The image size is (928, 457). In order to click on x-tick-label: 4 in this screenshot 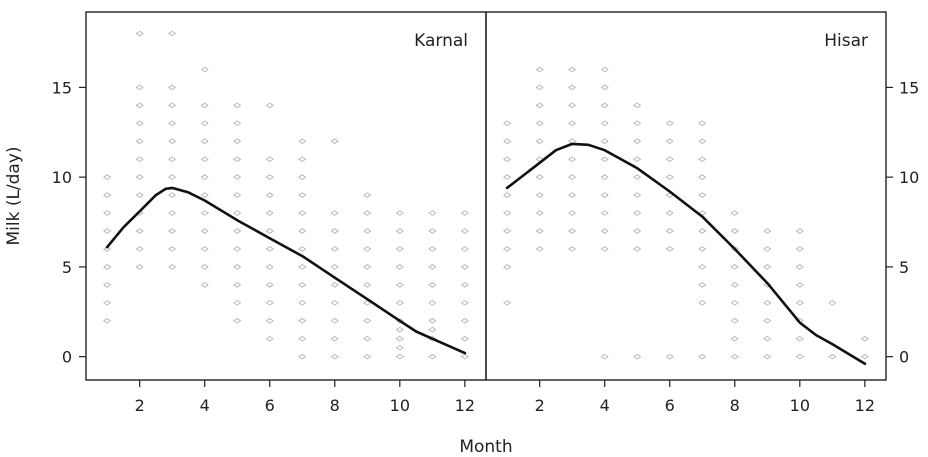, I will do `click(605, 405)`.